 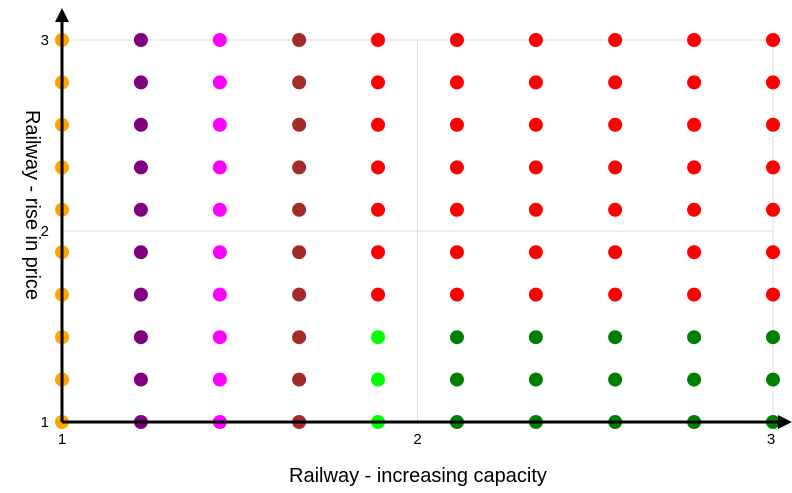 What do you see at coordinates (418, 476) in the screenshot?
I see `x-axis-title: Railway - increasing capacity` at bounding box center [418, 476].